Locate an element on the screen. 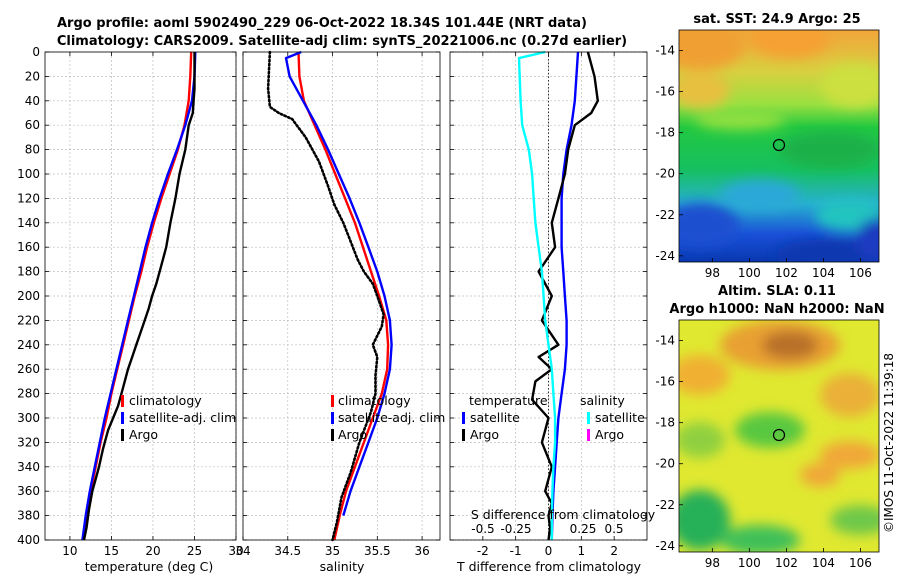  temperature-legend: climatology satellite-adj. clim Argo is located at coordinates (178, 417).